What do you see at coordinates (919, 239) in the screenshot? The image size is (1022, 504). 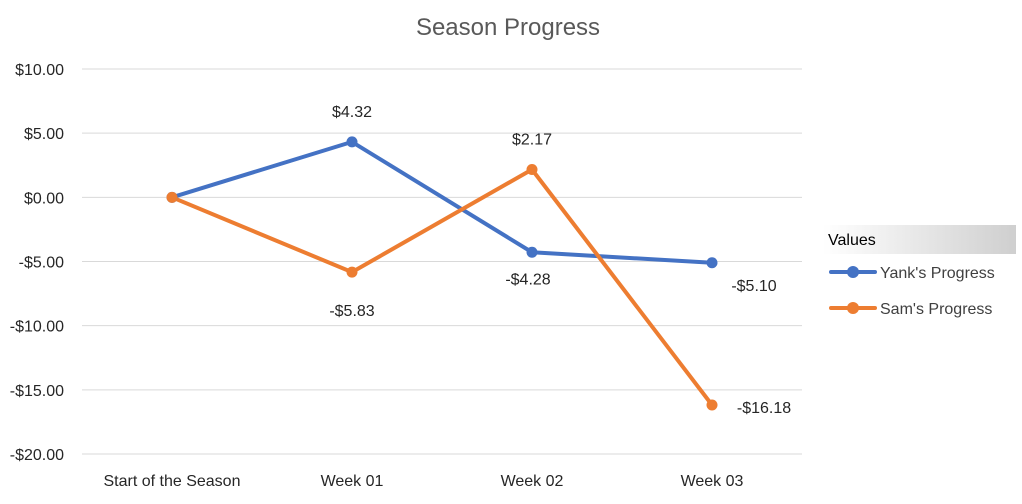 I see `legend-title-background` at bounding box center [919, 239].